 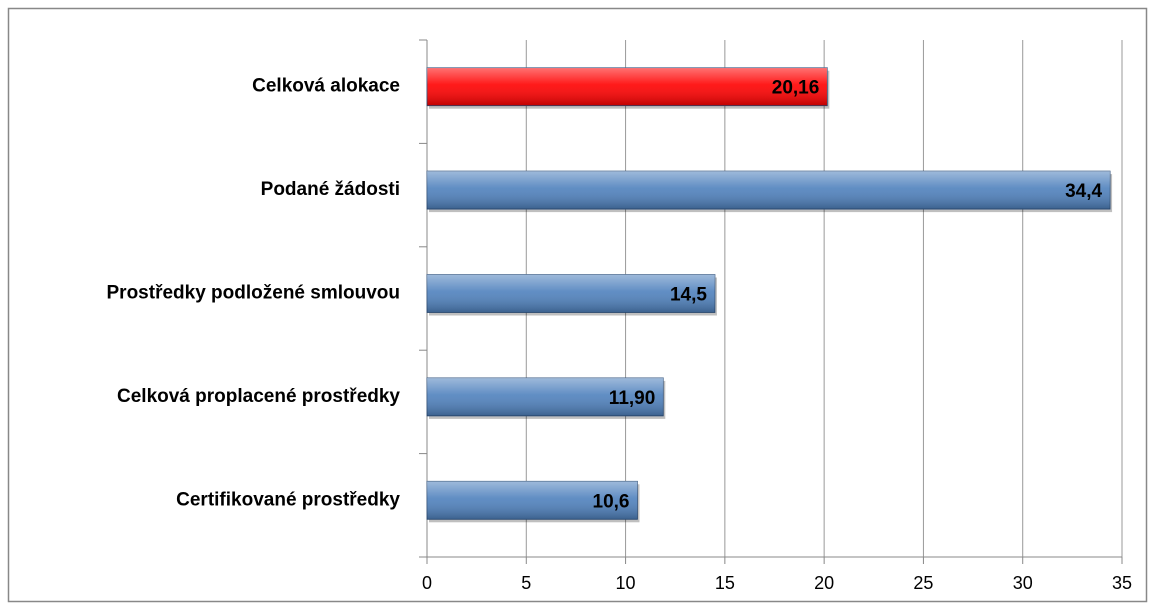 What do you see at coordinates (796, 88) in the screenshot?
I see `value-label: 20,16` at bounding box center [796, 88].